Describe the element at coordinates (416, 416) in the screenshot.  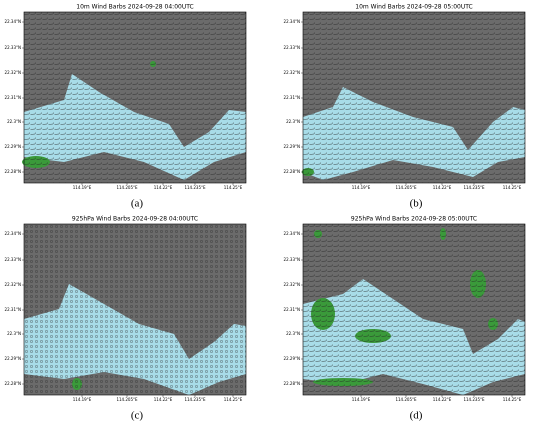
I see `panel-label: (d)` at that location.